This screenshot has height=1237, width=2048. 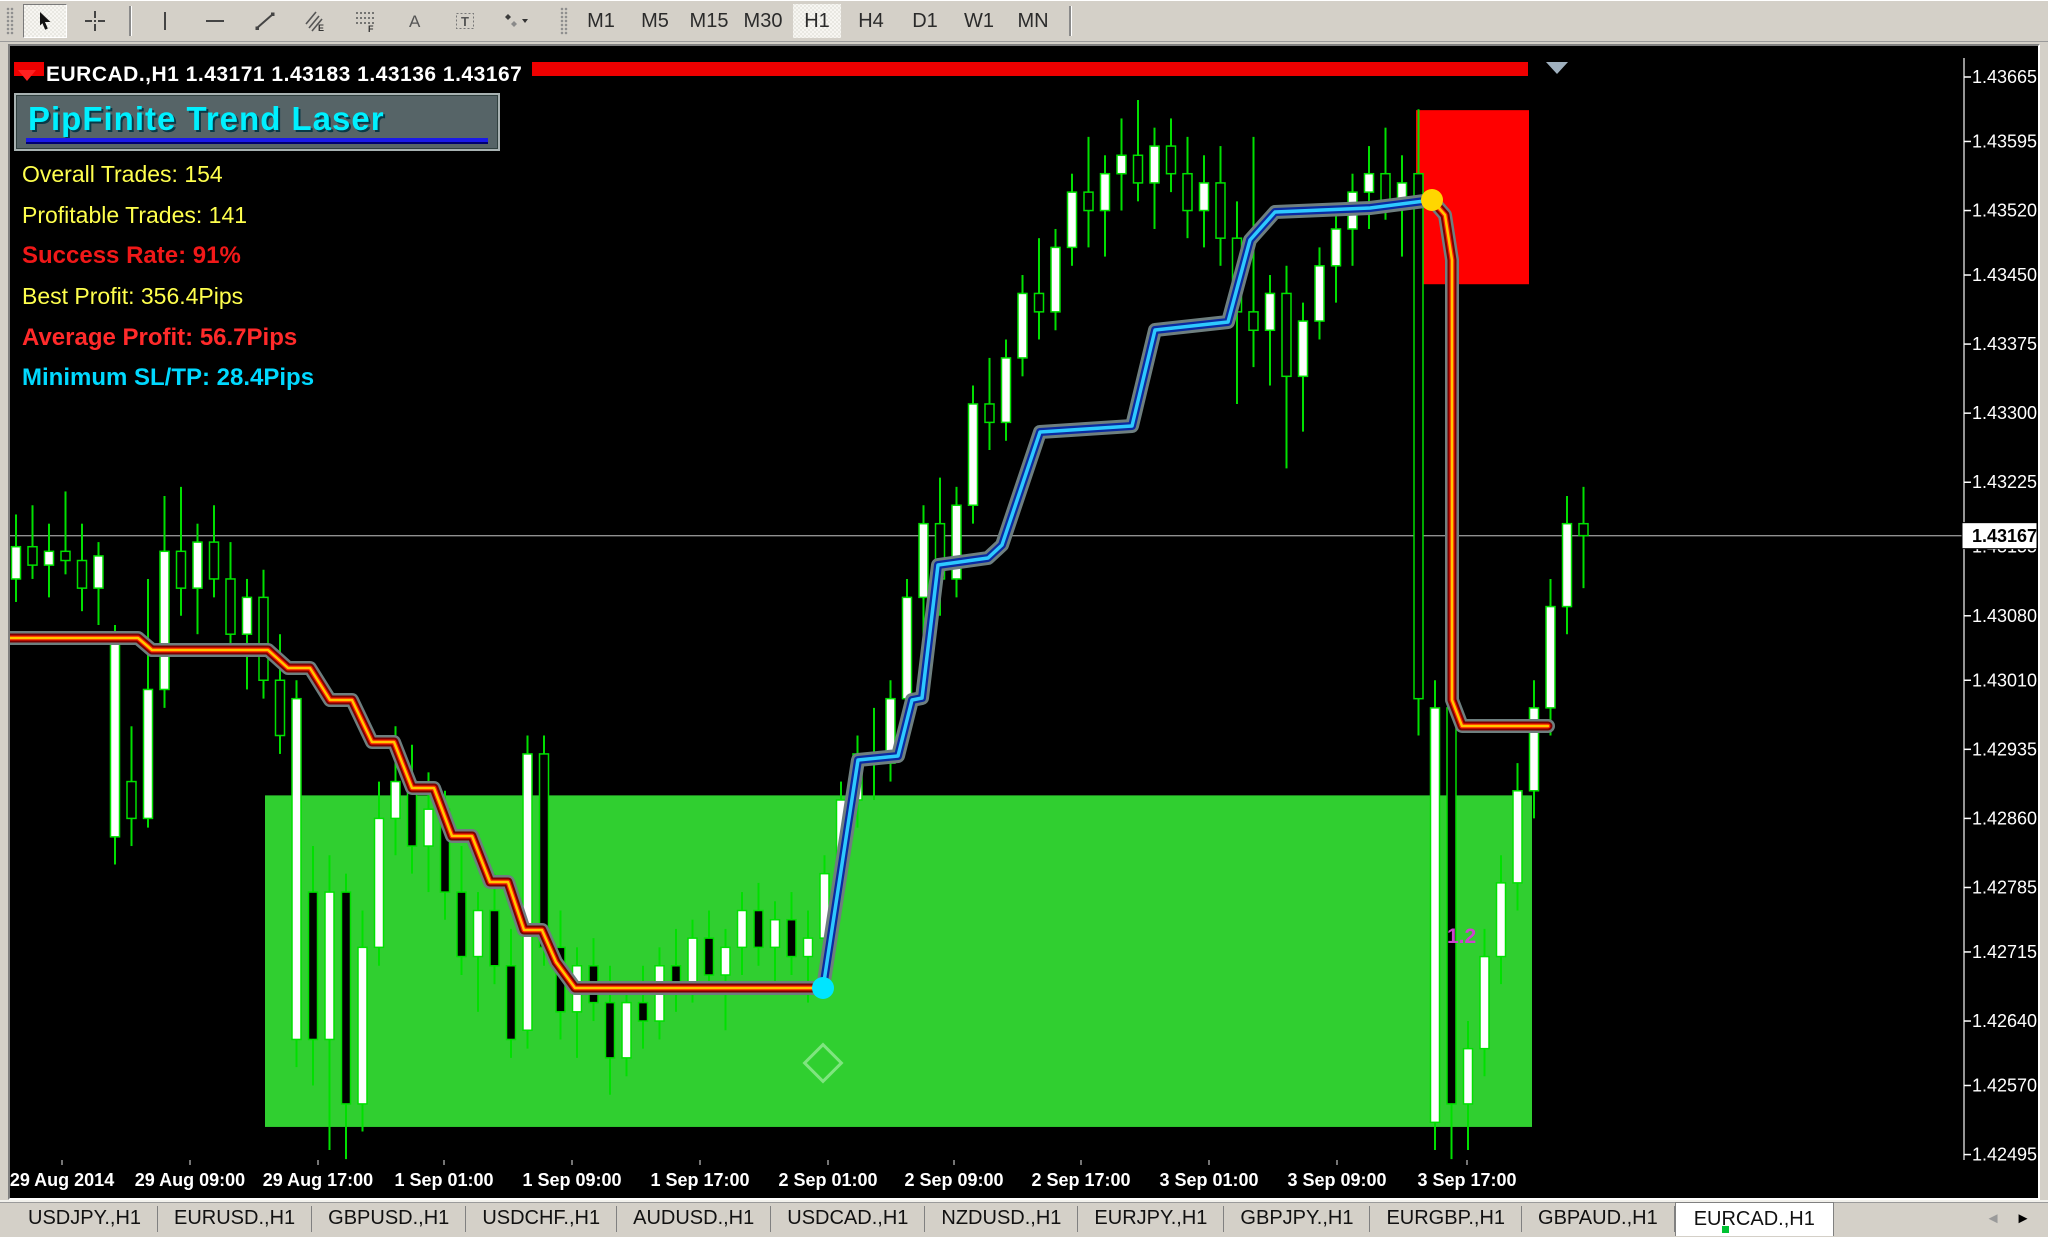 I want to click on timeframe-D1-button: D1, so click(x=925, y=20).